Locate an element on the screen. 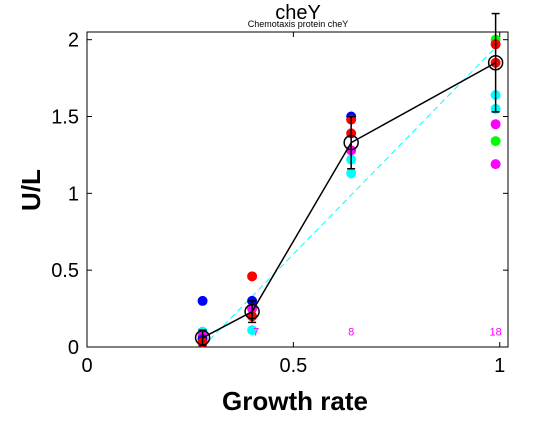 The width and height of the screenshot is (560, 425). x-tick-label: 1 is located at coordinates (499, 366).